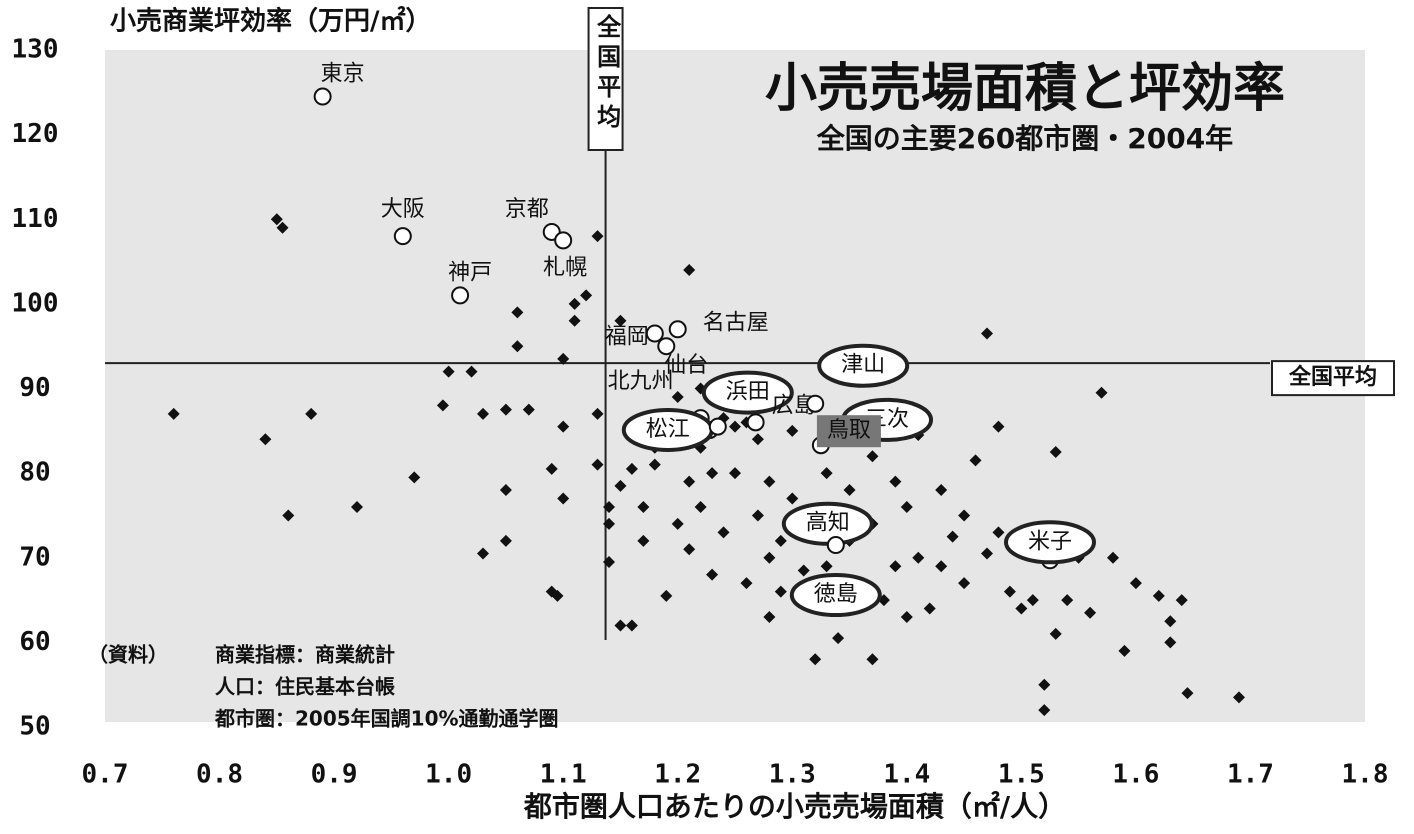 The width and height of the screenshot is (1414, 834). I want to click on point-label: 松江, so click(668, 429).